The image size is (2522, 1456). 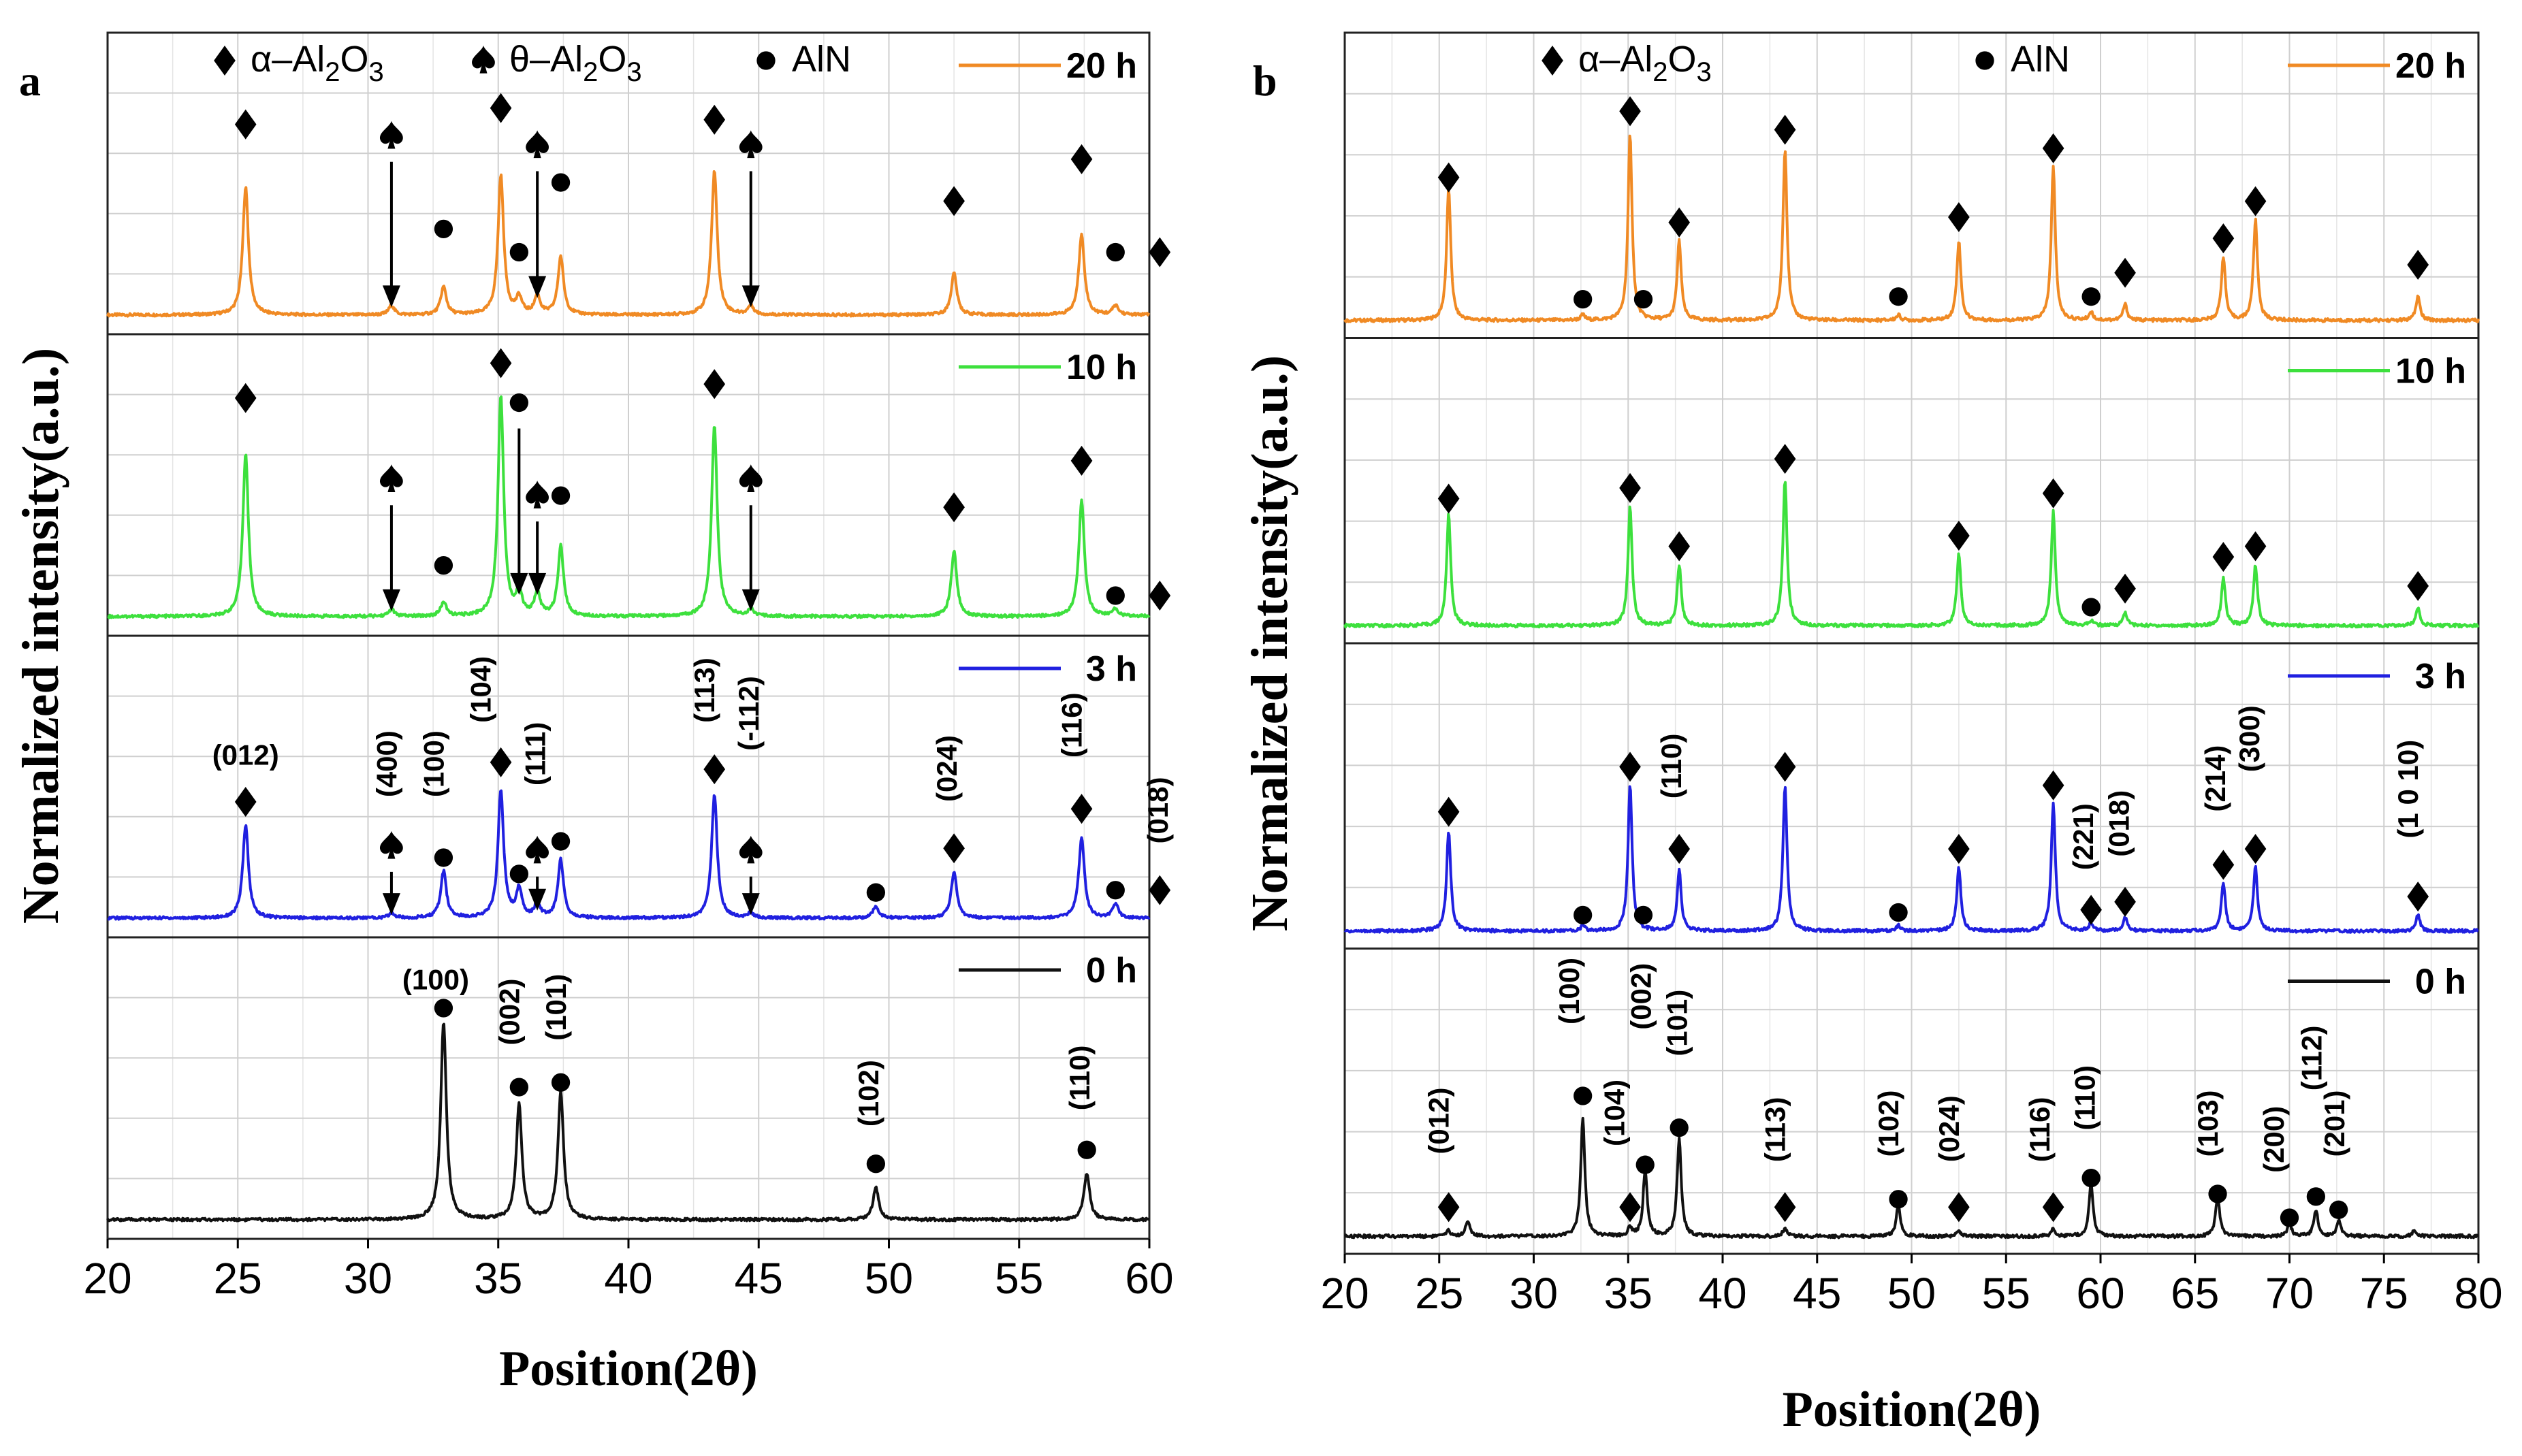 I want to click on y-axis-label: Normalized intensity(a.u.), so click(x=40, y=636).